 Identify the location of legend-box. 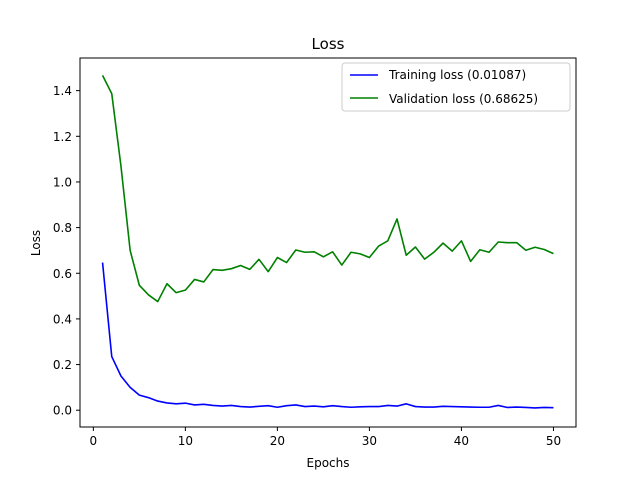
(456, 87).